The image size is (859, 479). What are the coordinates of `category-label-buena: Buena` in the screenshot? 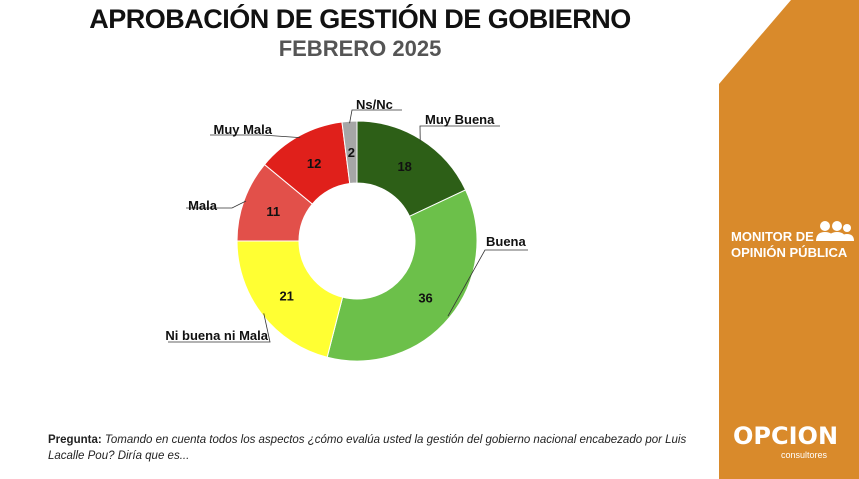 It's located at (506, 241).